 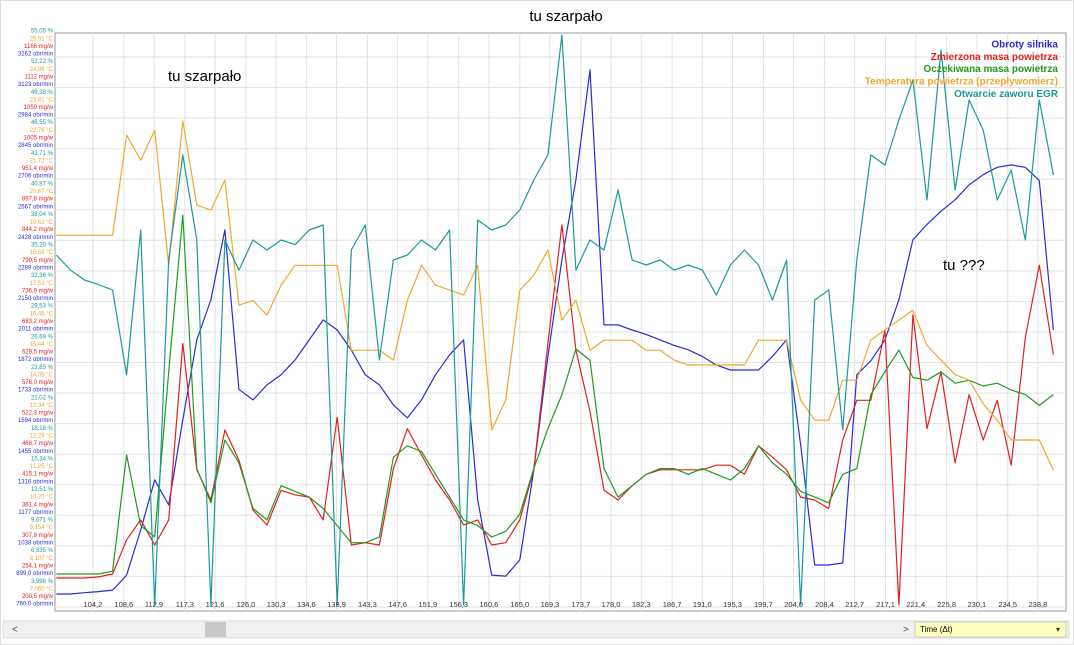 I want to click on y-tick-label: 55,05 %, so click(x=42, y=32).